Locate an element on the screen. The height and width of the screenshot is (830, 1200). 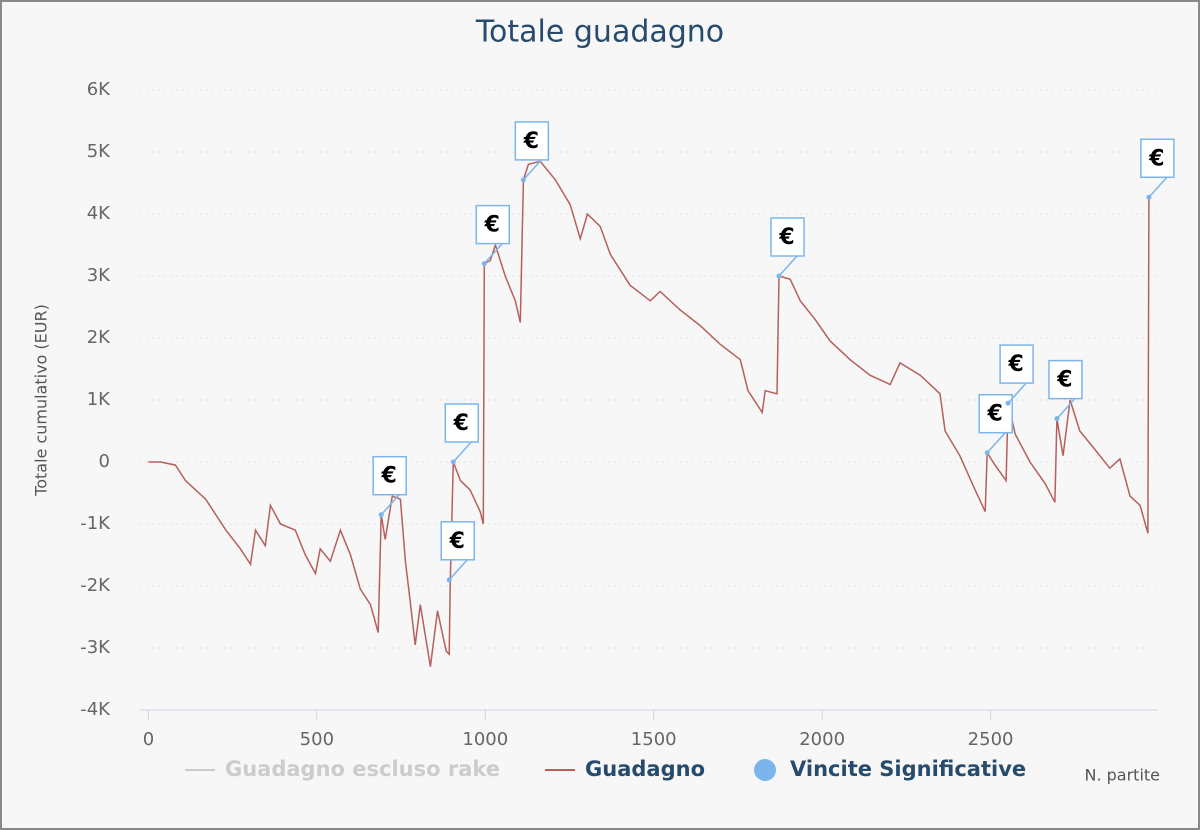
x-tick-label: 0 is located at coordinates (148, 739).